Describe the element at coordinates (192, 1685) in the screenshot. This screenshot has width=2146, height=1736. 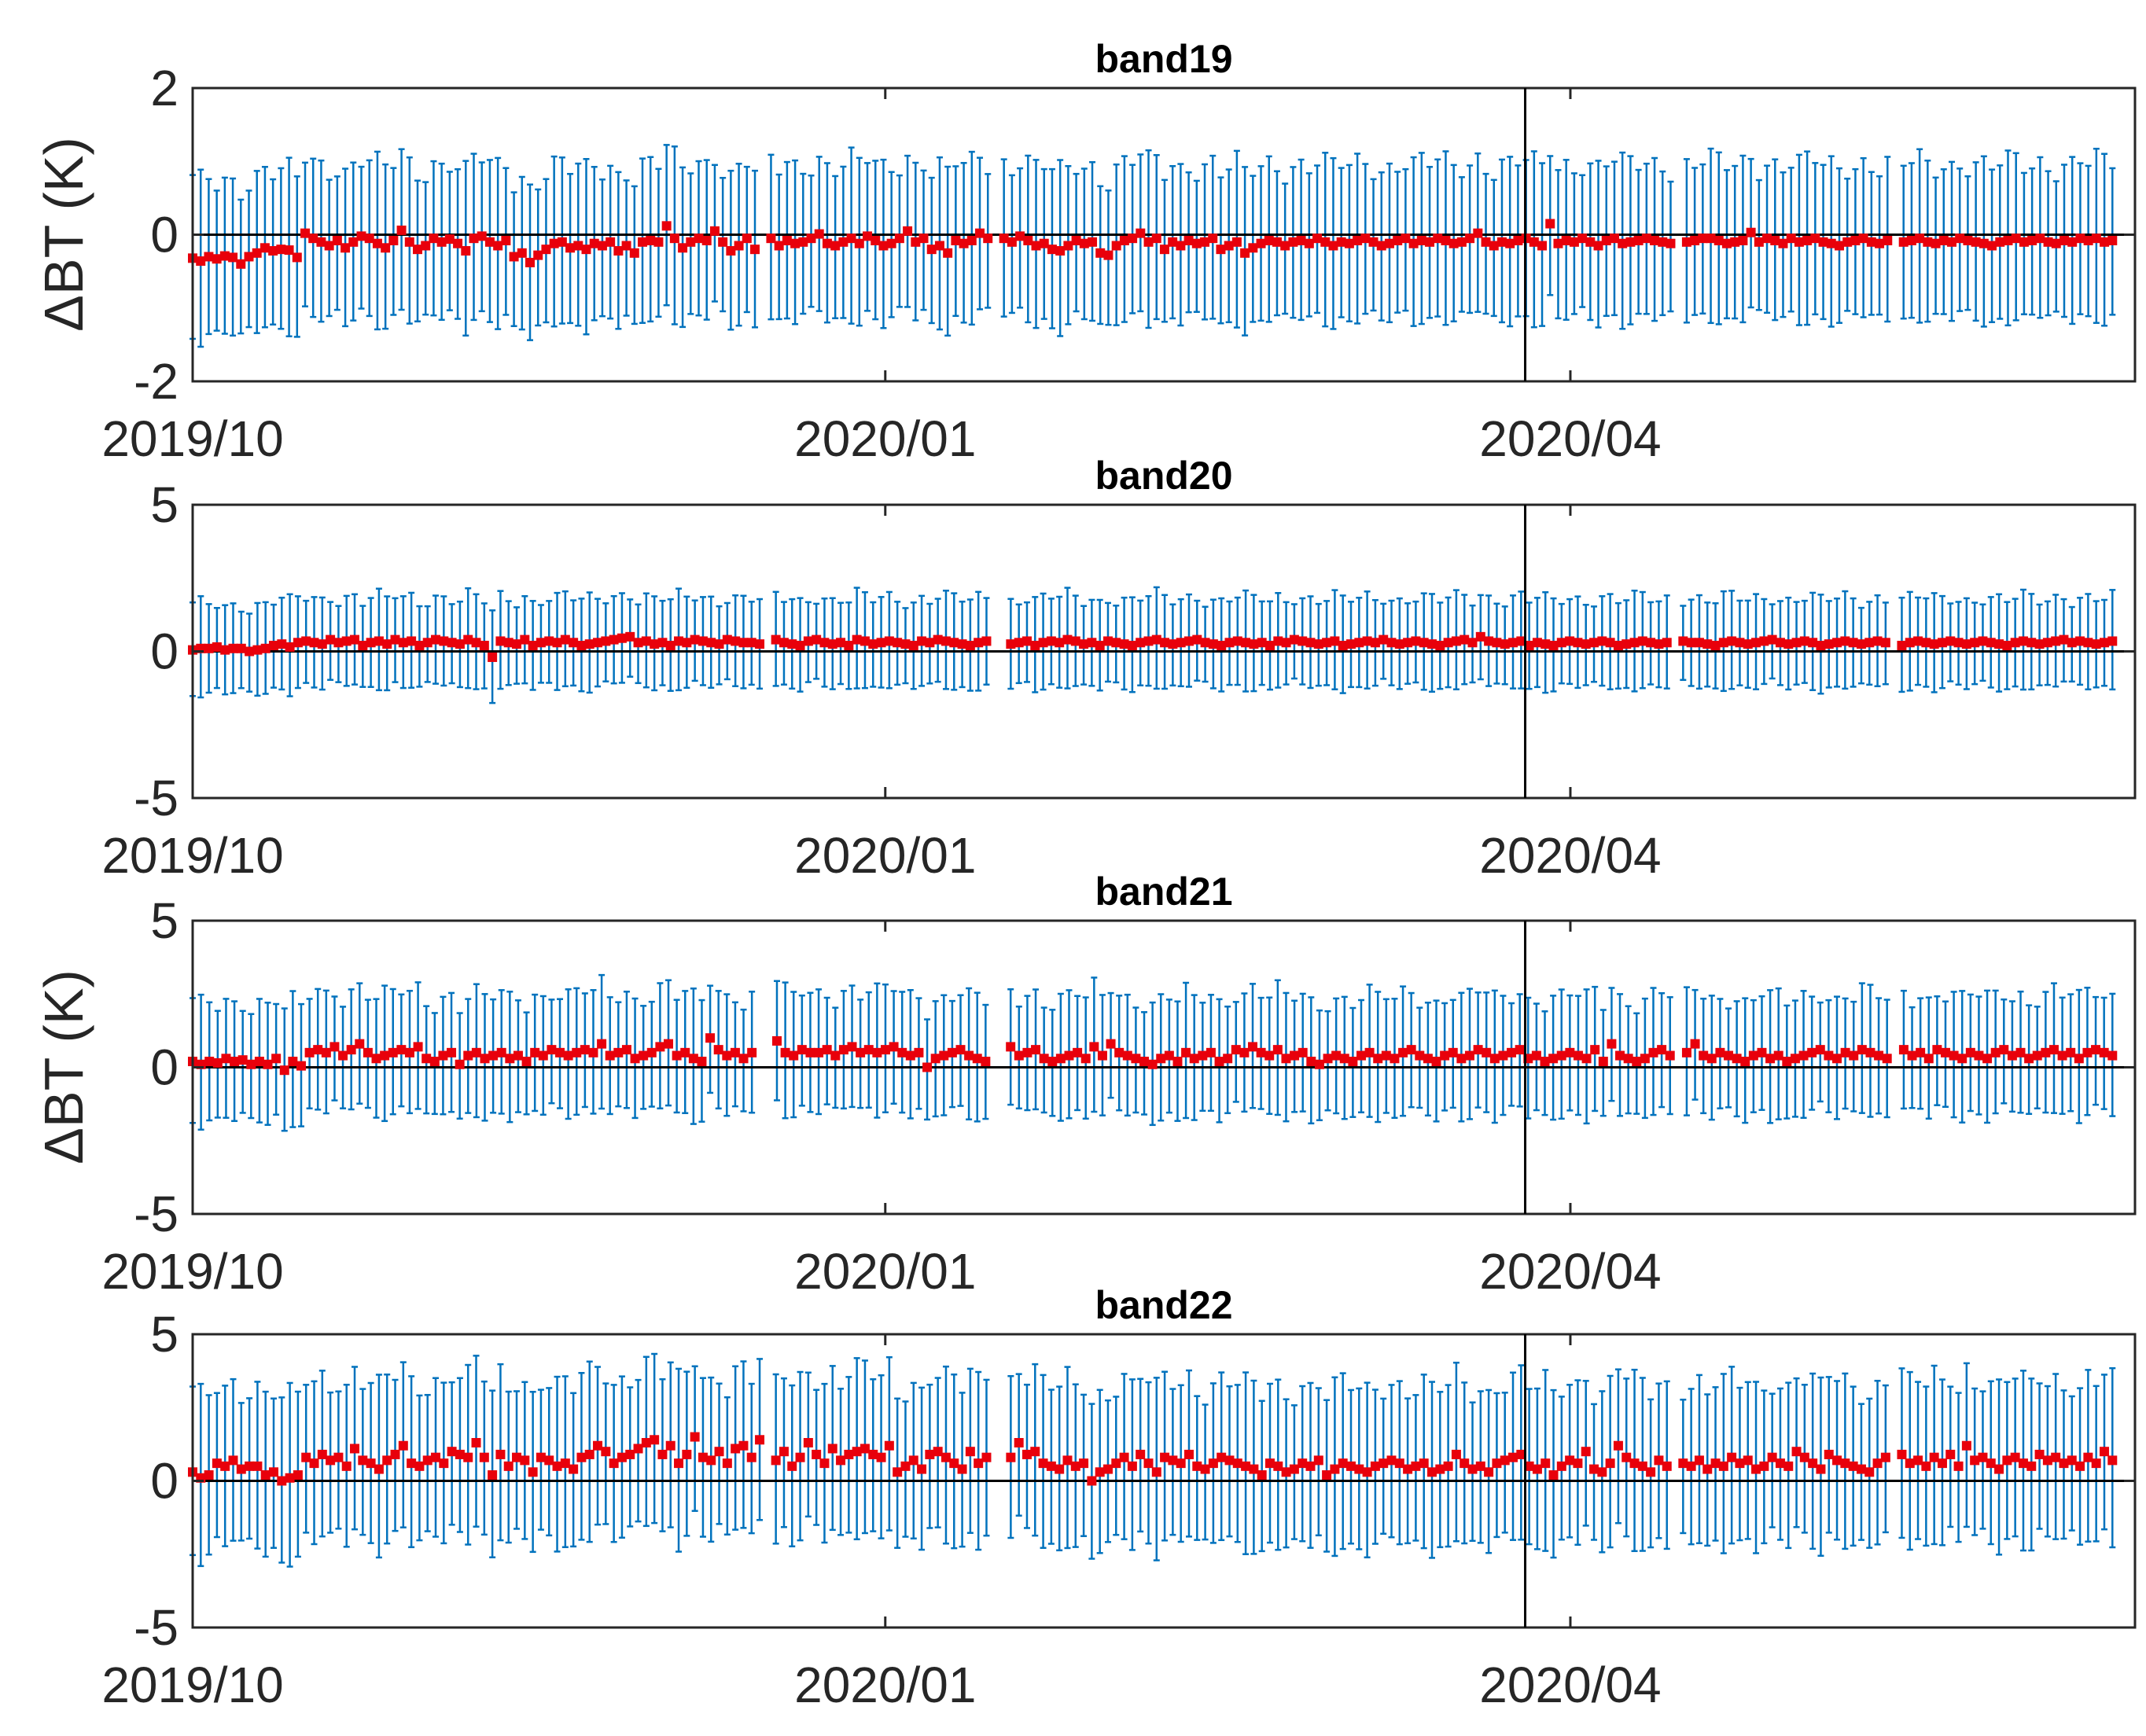
I see `x-tick-label: 2019/10` at that location.